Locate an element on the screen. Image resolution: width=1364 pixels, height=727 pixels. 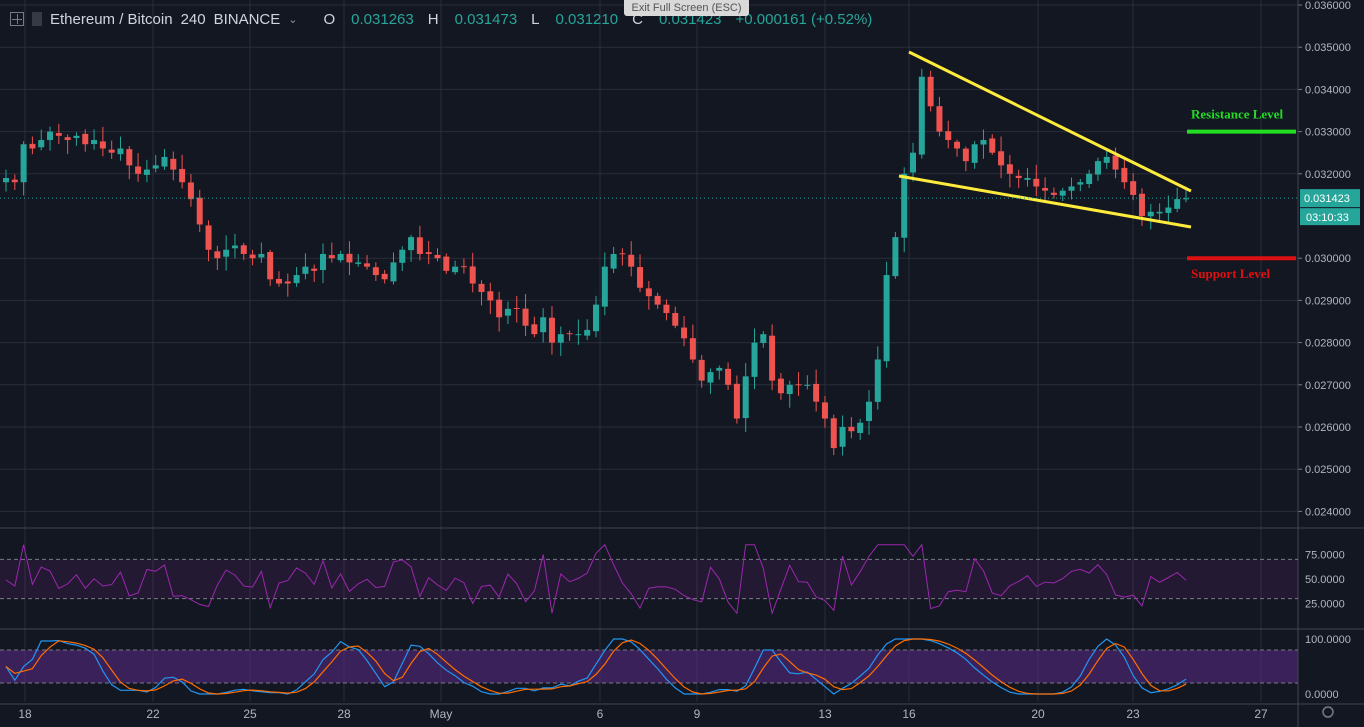
price-tick-label: 0.025000 is located at coordinates (1328, 470).